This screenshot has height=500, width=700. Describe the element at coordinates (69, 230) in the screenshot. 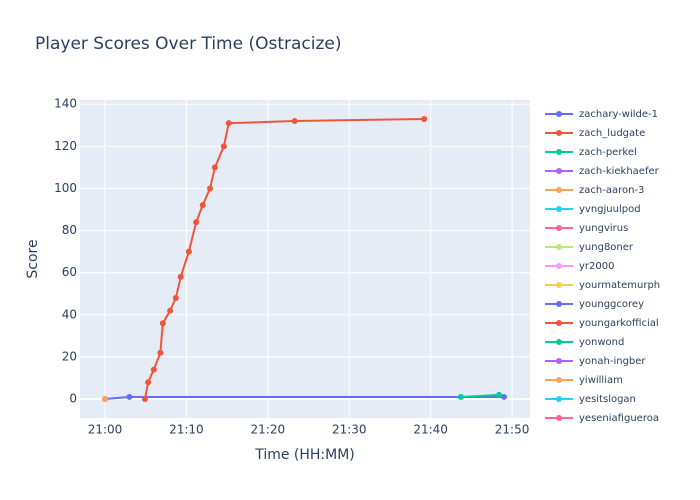

I see `y-tick-label: 80` at that location.